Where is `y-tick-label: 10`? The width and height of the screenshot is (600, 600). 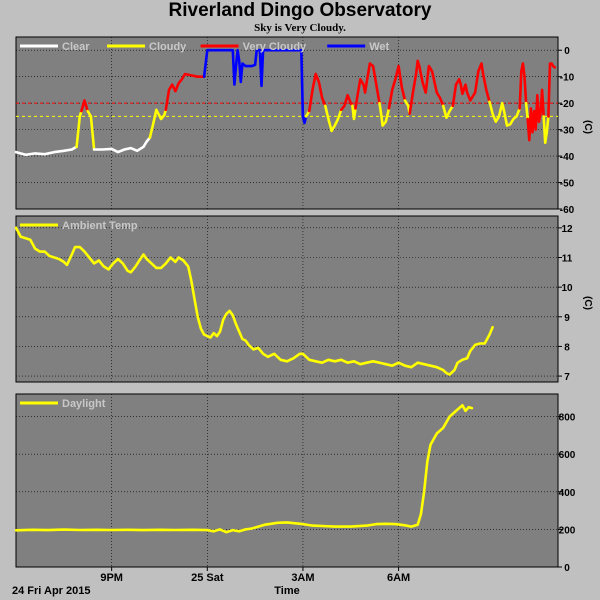 y-tick-label: 10 is located at coordinates (567, 288).